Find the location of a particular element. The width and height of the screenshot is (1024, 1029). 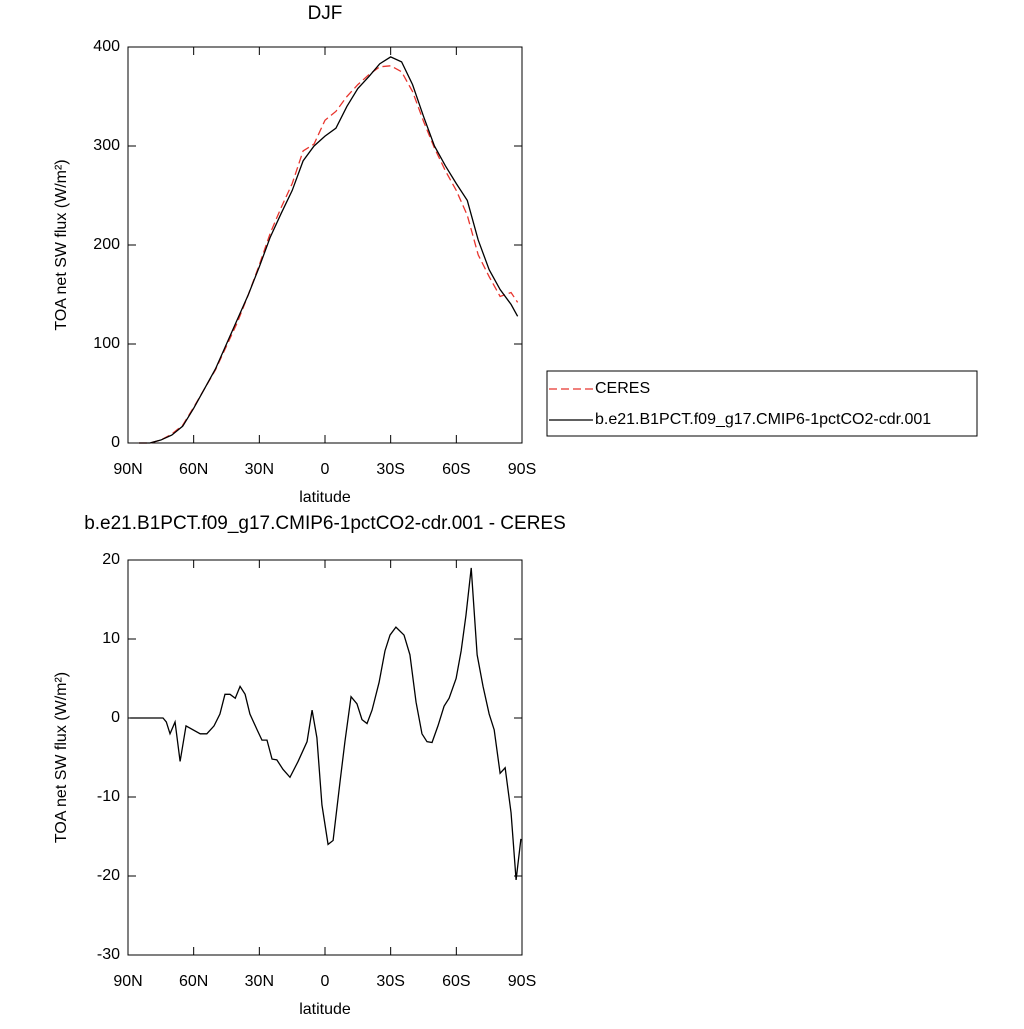

y-tick-label: 400 is located at coordinates (106, 46).